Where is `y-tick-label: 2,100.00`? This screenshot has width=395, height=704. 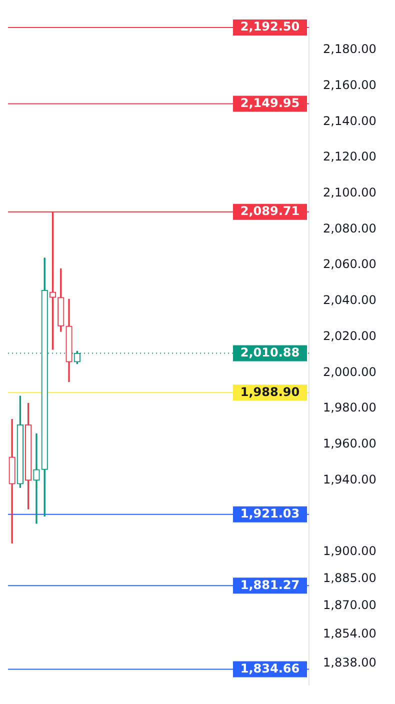
y-tick-label: 2,100.00 is located at coordinates (349, 193).